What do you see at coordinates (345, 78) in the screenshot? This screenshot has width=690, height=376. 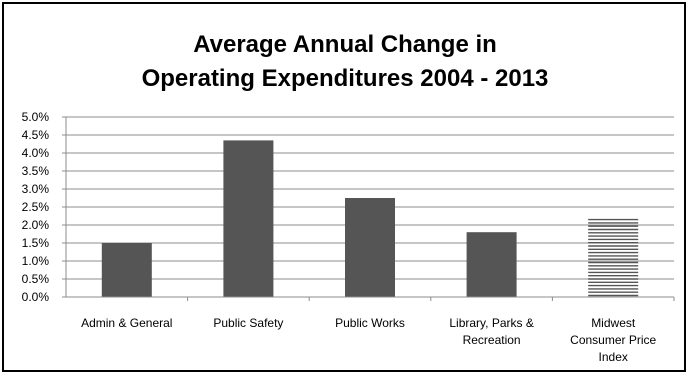 I see `chart-title-line-2: Operating Expenditures 2004 - 2013` at bounding box center [345, 78].